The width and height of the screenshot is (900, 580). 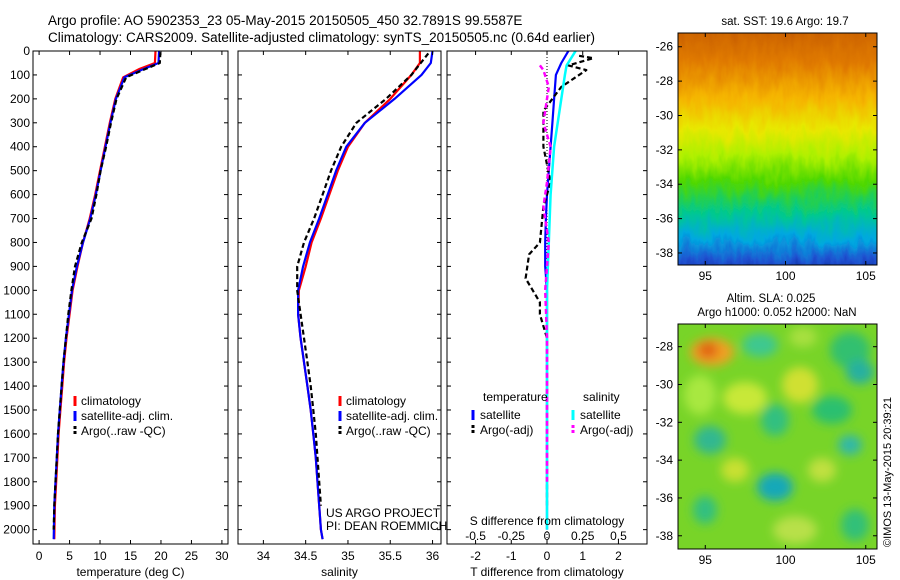 What do you see at coordinates (665, 385) in the screenshot?
I see `sla-map-lat-label: -30` at bounding box center [665, 385].